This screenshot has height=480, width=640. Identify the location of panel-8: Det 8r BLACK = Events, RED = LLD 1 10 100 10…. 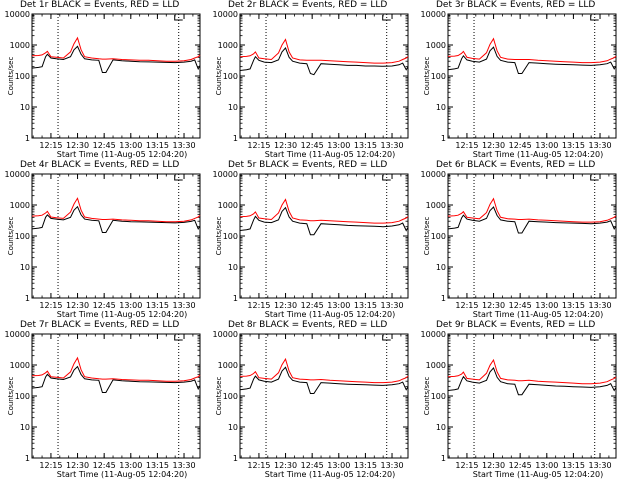
(311, 399).